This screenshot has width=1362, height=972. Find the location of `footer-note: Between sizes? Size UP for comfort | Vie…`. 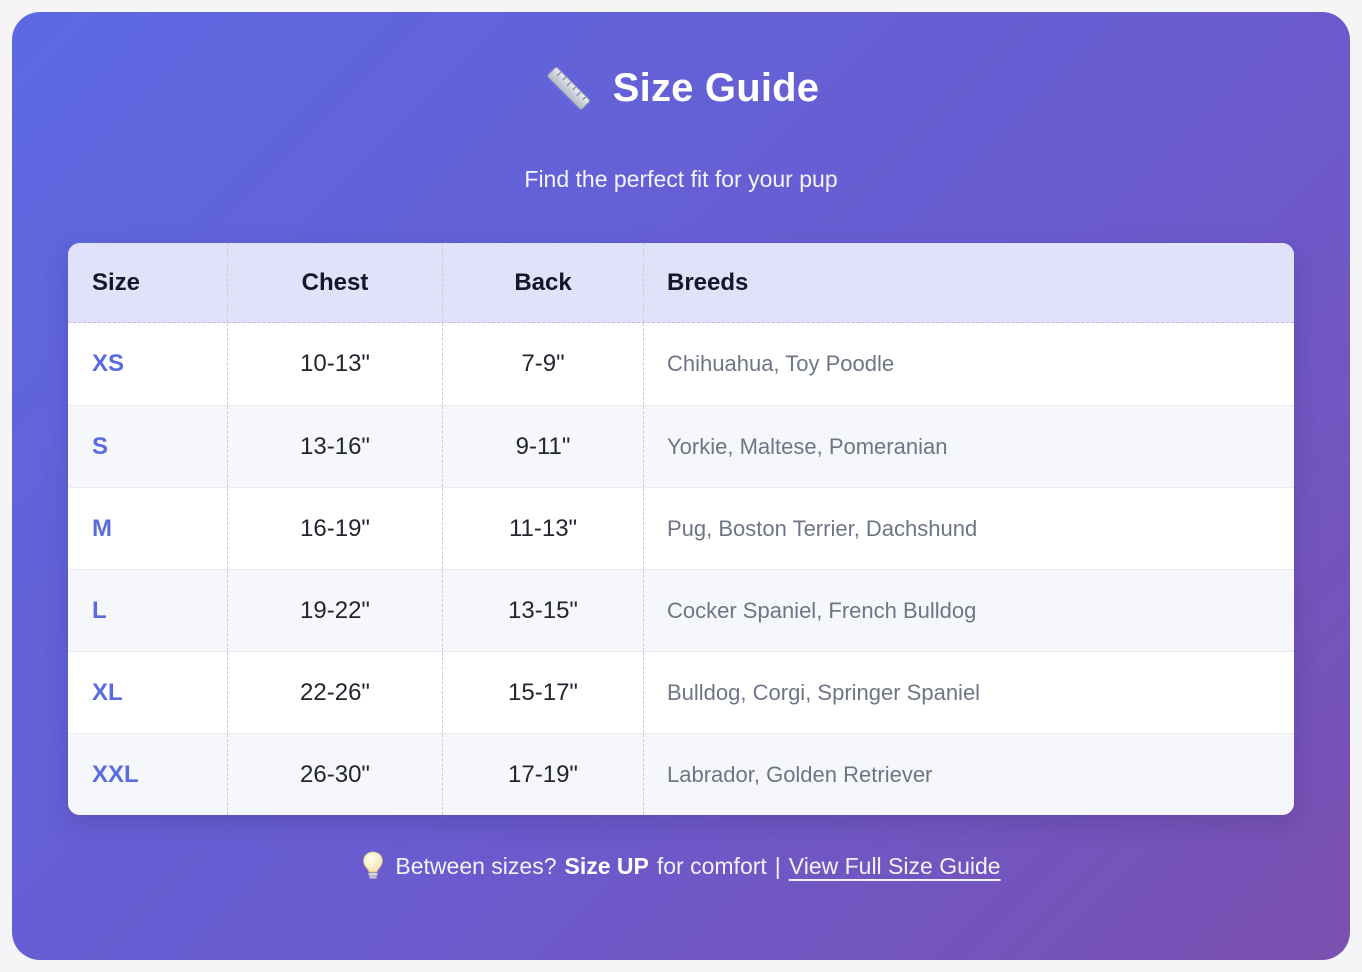

footer-note: Between sizes? Size UP for comfort | Vie… is located at coordinates (681, 866).